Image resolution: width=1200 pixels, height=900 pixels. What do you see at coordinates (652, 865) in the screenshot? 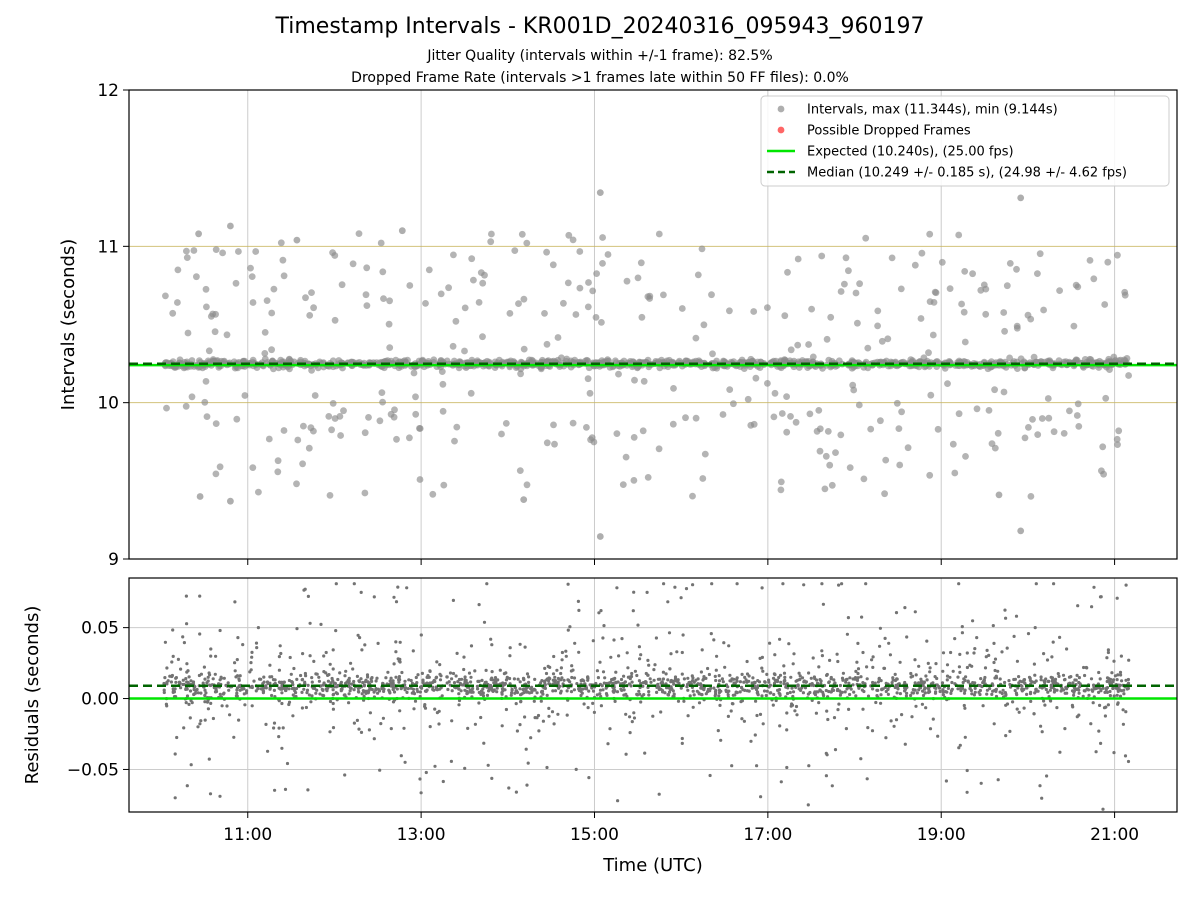
I see `x-axis-label: Time (UTC)` at bounding box center [652, 865].